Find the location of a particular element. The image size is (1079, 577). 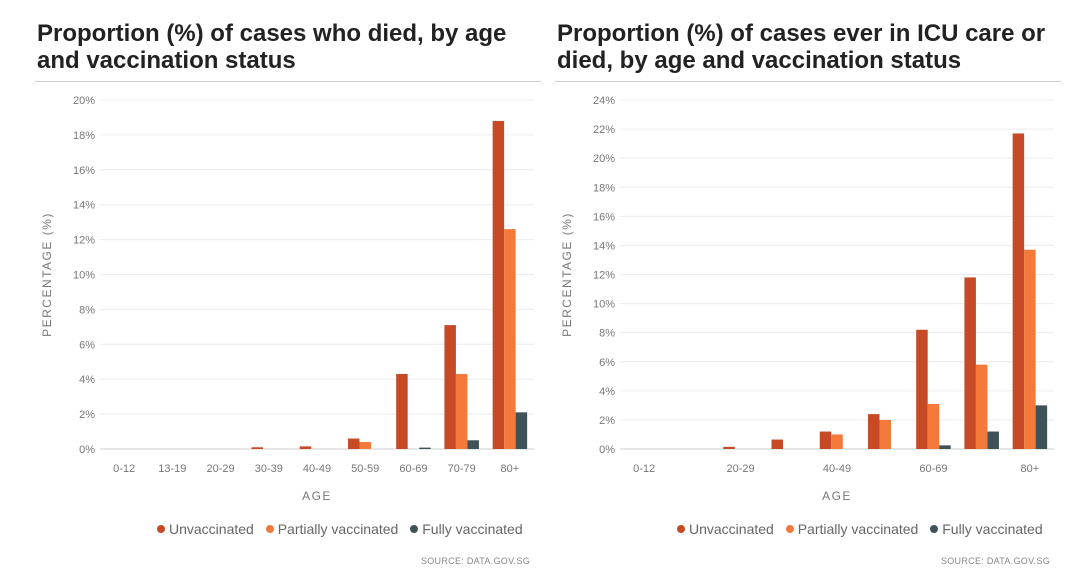

x-tick-label: 50-59 is located at coordinates (365, 469).